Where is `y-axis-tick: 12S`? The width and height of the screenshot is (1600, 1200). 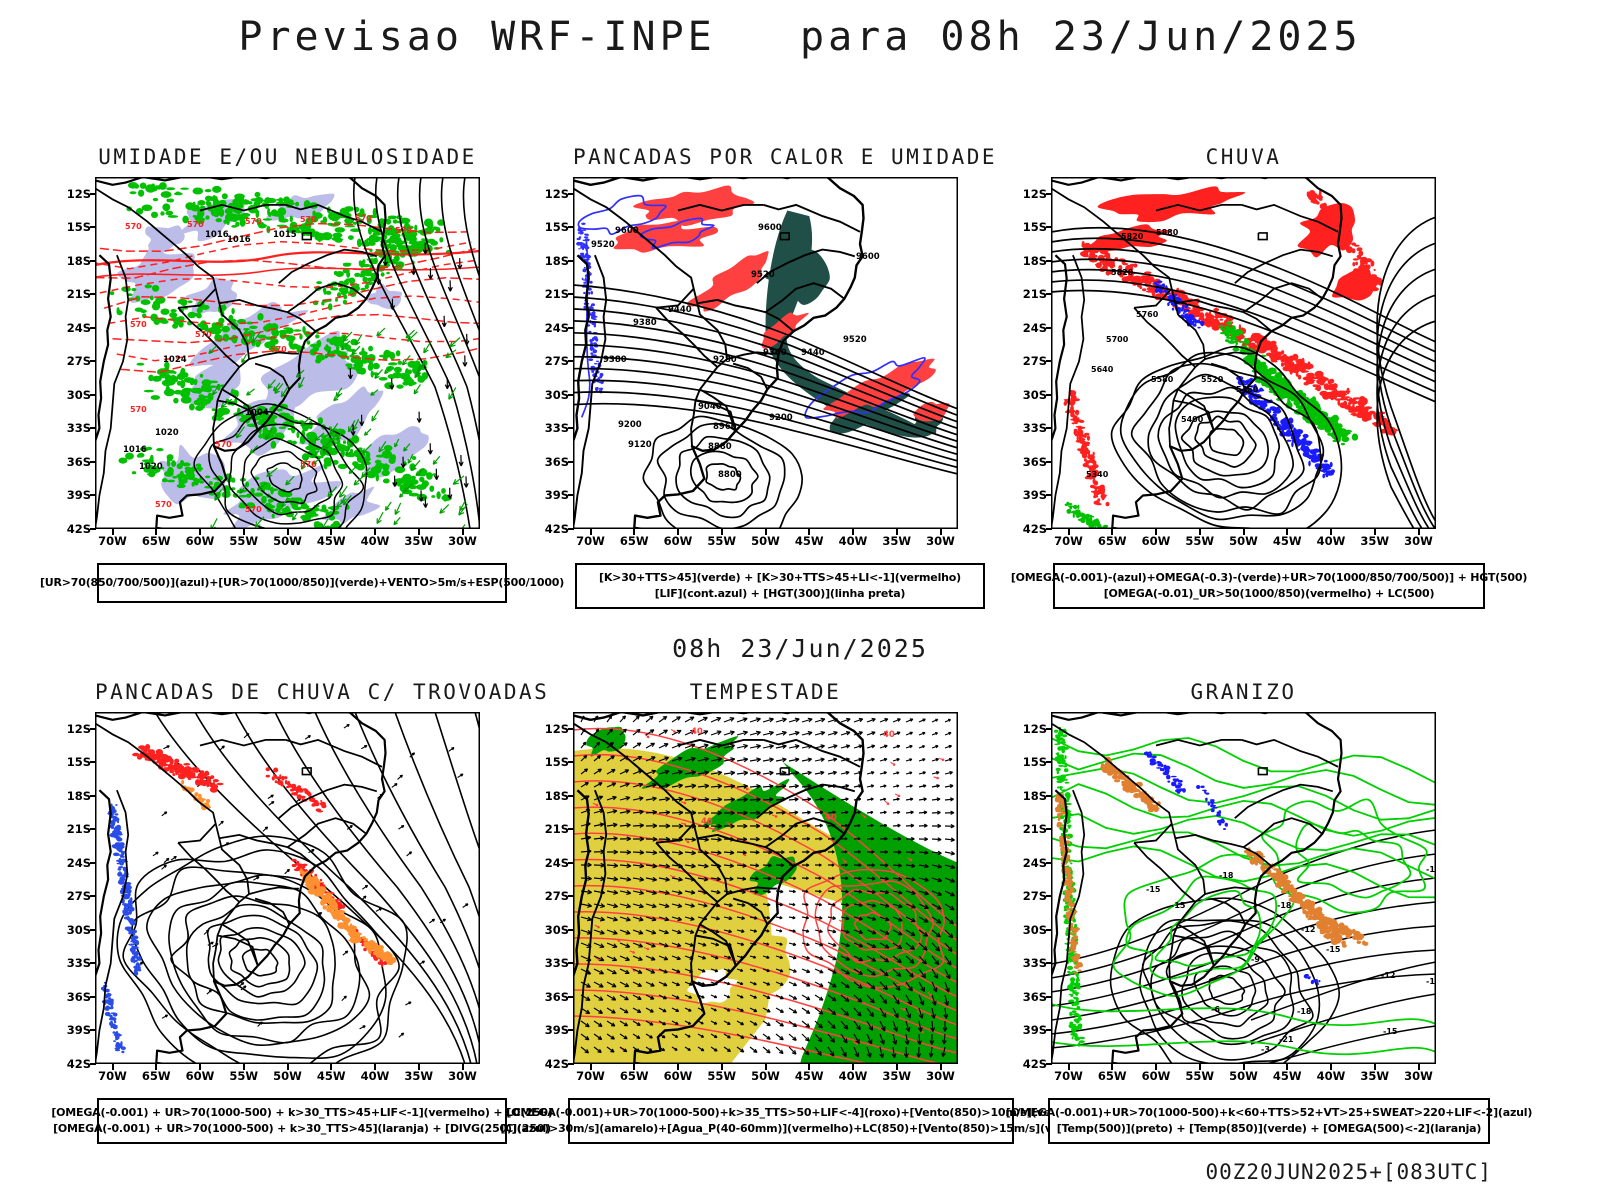 y-axis-tick: 12S is located at coordinates (556, 193).